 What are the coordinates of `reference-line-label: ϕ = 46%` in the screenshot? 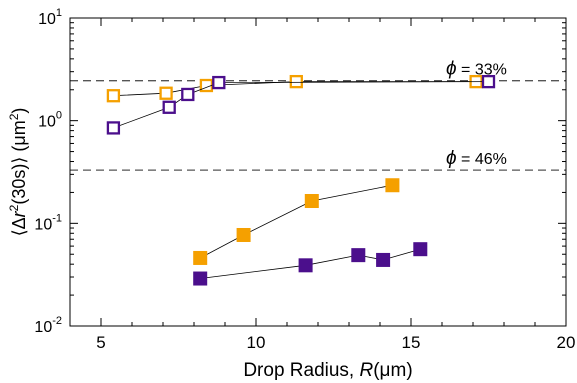 It's located at (476, 158).